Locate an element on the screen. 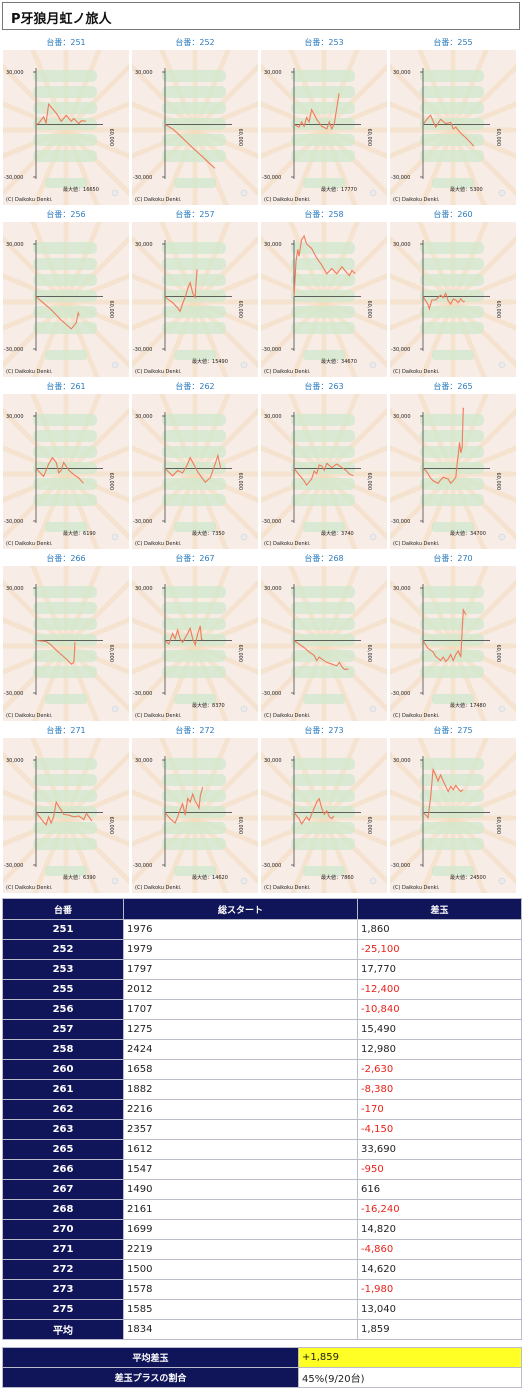 The width and height of the screenshot is (524, 1390). chart-tile-label: 台番：268 is located at coordinates (324, 558).